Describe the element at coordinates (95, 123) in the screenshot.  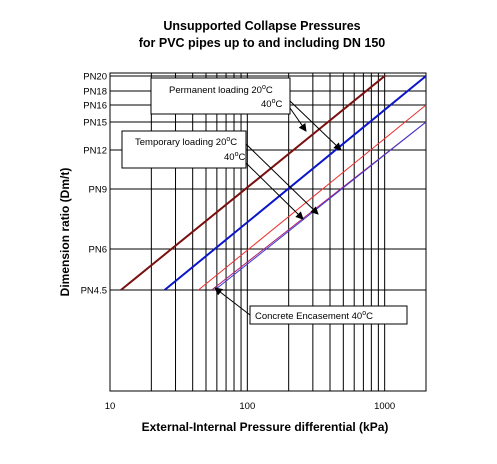
I see `y-tick-label: PN15` at that location.